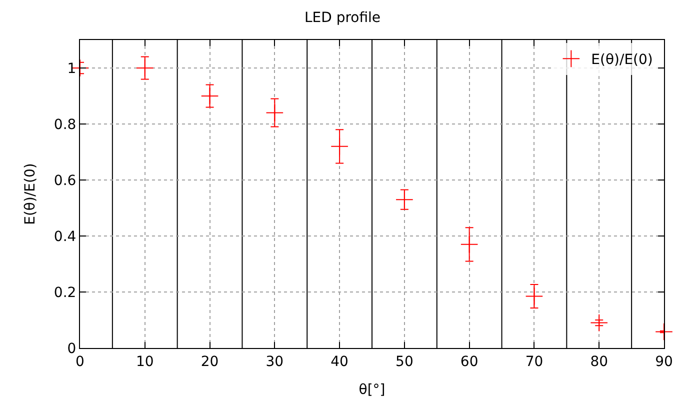 The image size is (685, 408). What do you see at coordinates (65, 180) in the screenshot?
I see `y-tick-label: 0.6` at bounding box center [65, 180].